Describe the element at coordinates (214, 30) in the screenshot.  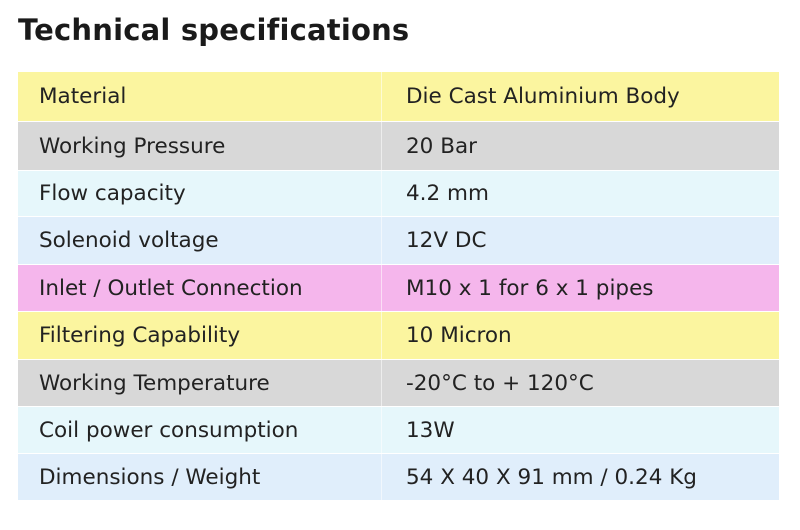
I see `page-title: Technical specifications` at that location.